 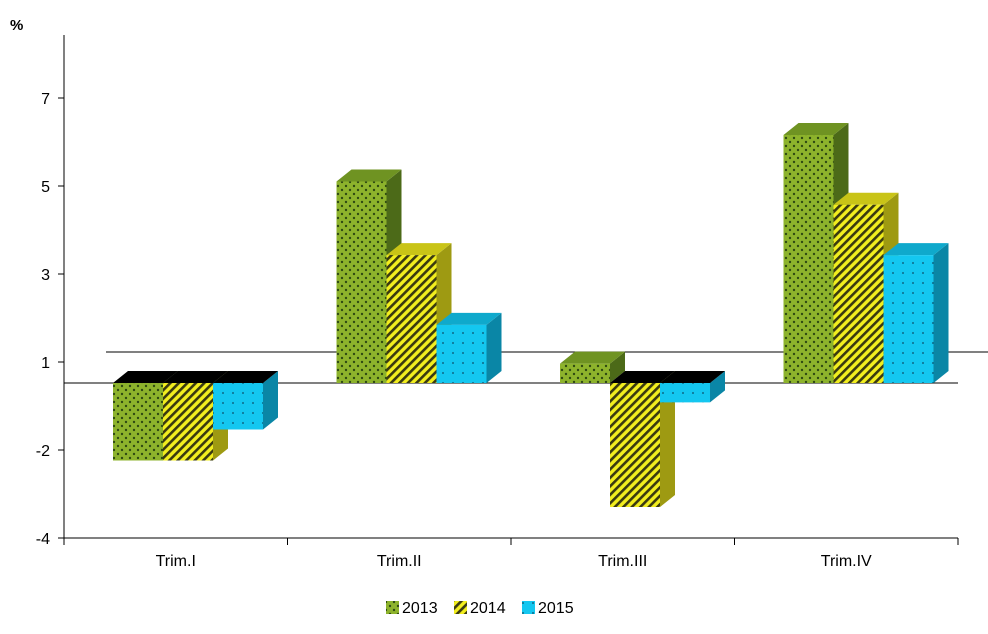 I want to click on bar-2015-Trim.IV, so click(x=908, y=319).